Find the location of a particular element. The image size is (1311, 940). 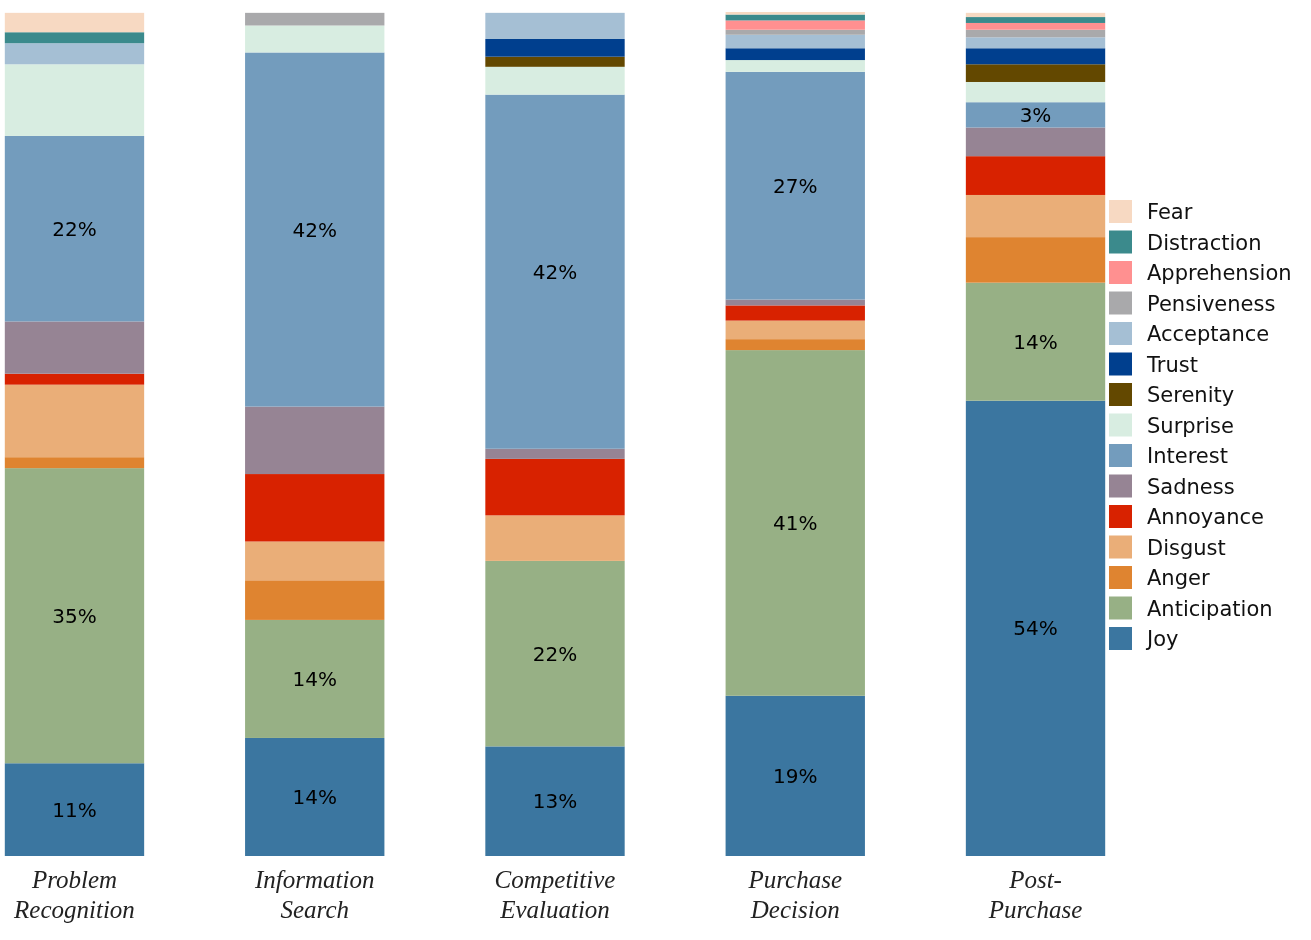

data-label: 13% is located at coordinates (555, 801).